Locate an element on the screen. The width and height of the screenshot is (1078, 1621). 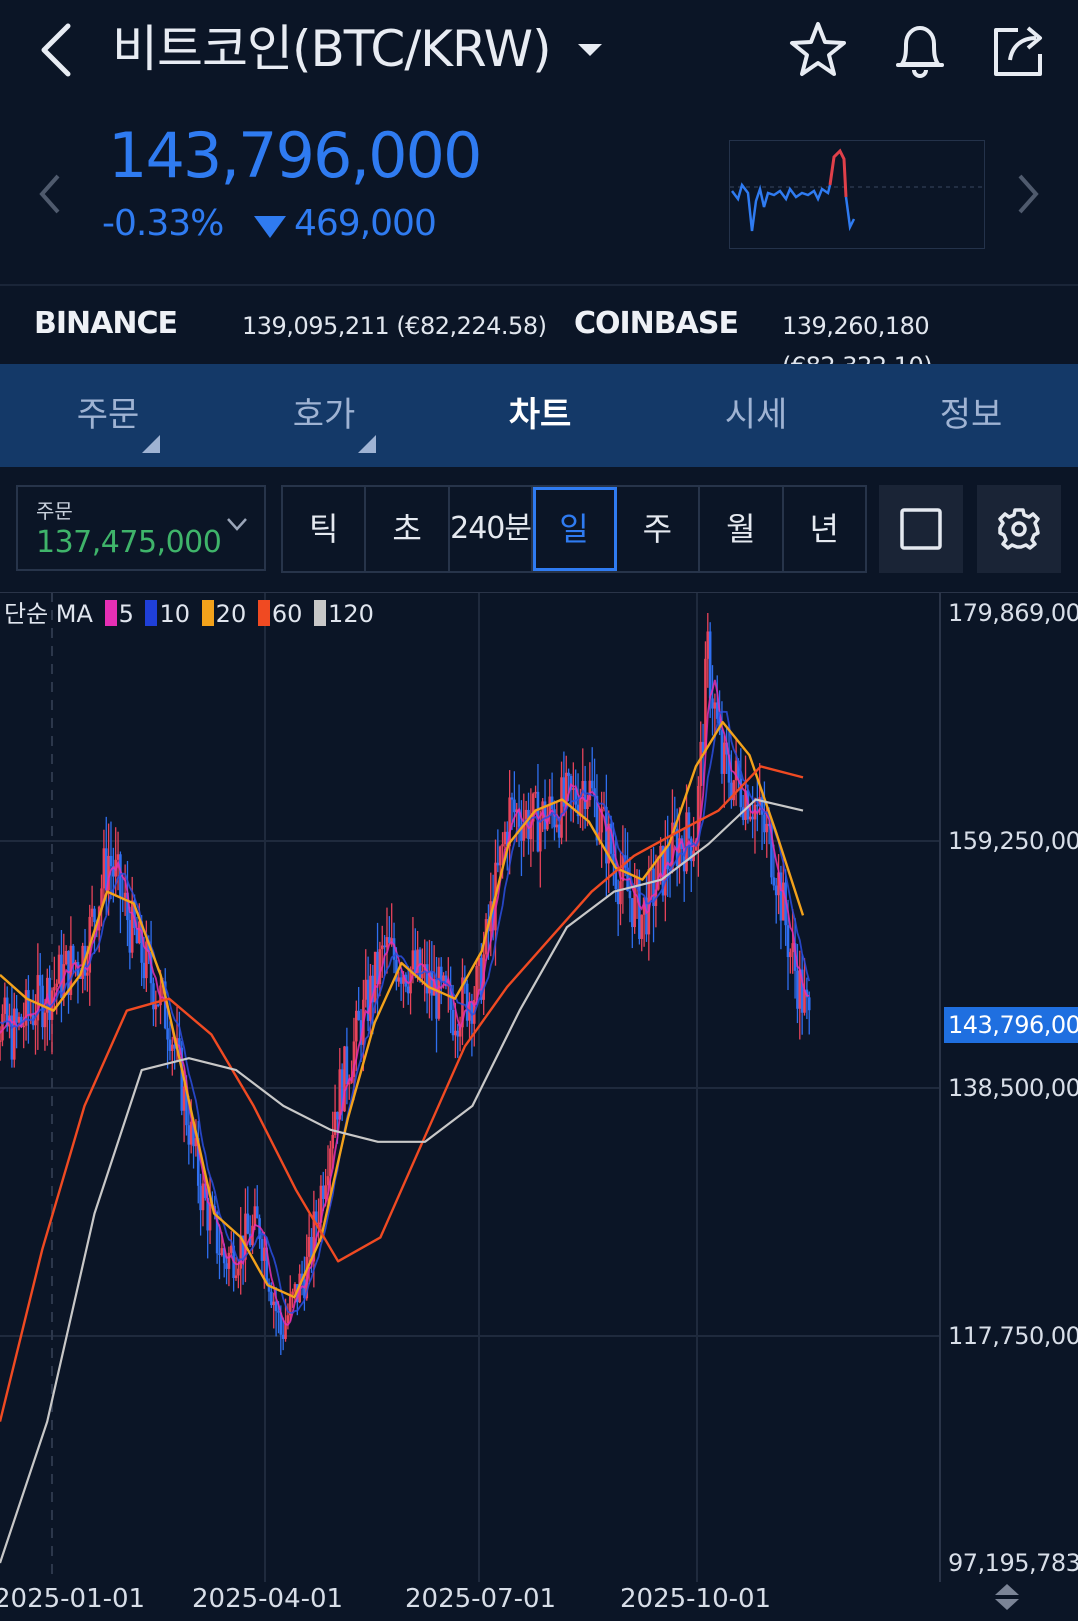
resize-handle-icon is located at coordinates (1007, 1597).